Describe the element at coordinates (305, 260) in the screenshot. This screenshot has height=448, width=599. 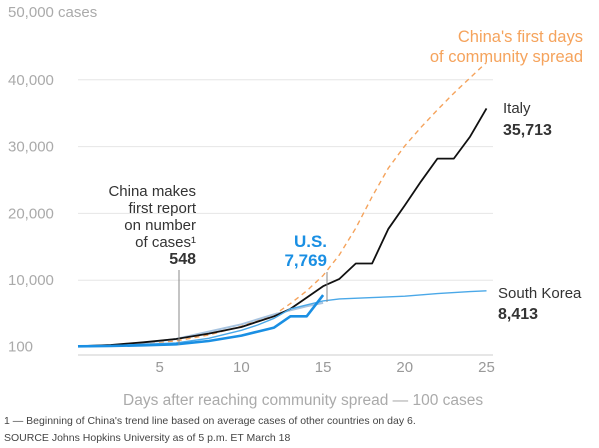
I see `us-value: 7,769` at that location.